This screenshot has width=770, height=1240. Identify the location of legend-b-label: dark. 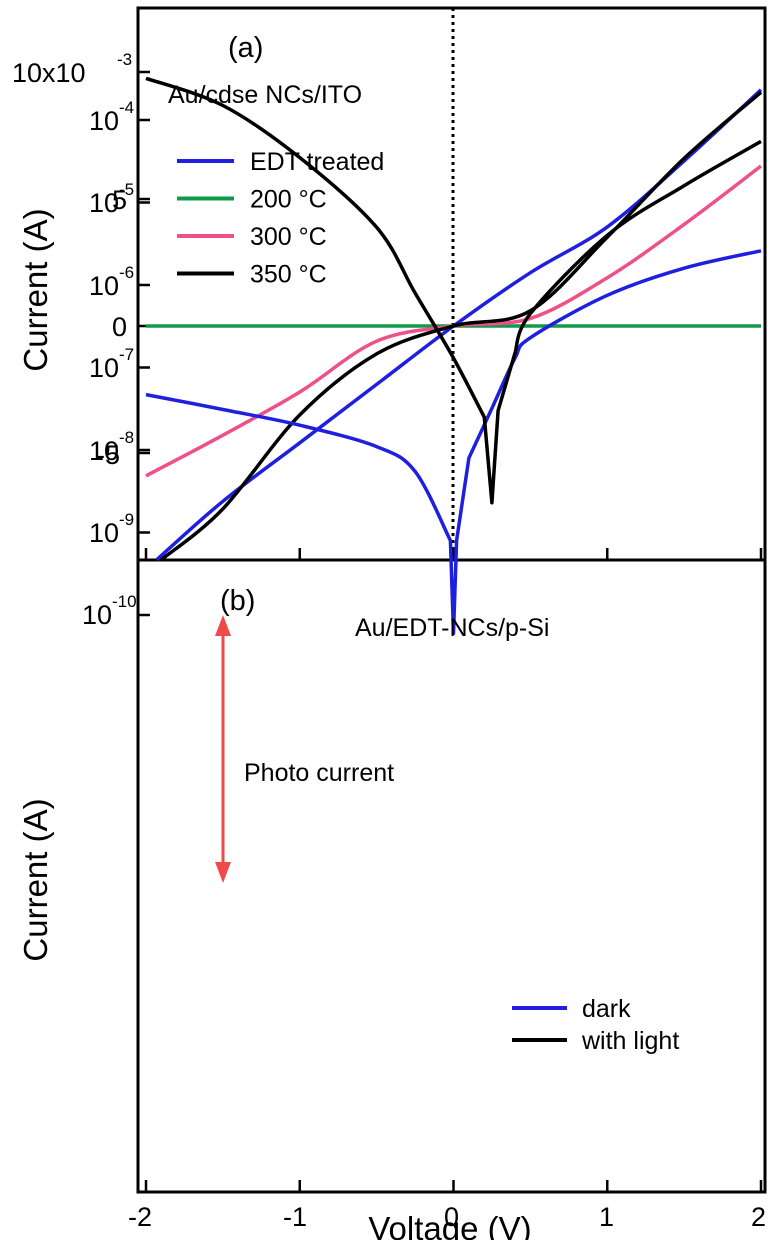
(606, 1009).